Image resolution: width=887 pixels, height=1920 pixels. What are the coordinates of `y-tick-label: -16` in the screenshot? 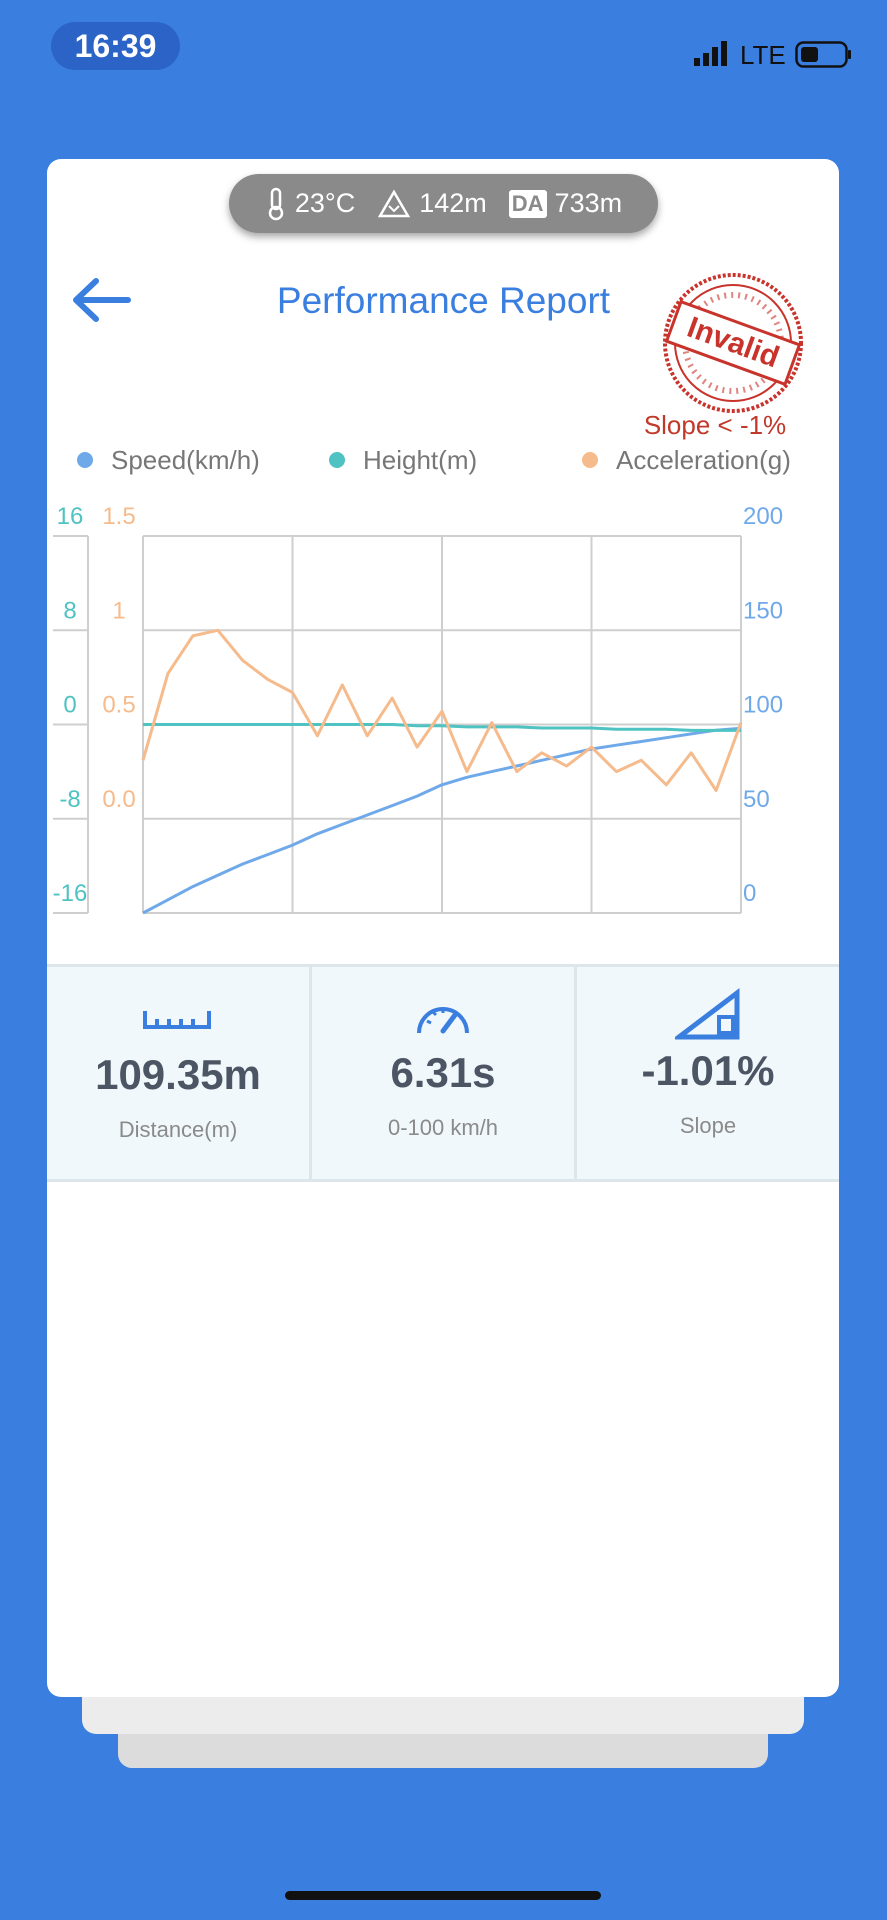 It's located at (70, 893).